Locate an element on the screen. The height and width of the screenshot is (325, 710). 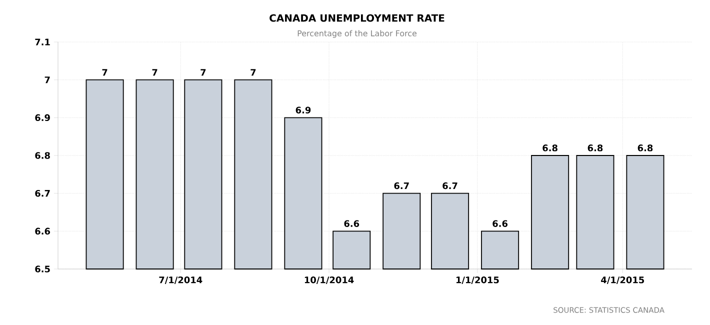
x-tick-label: 10/1/2014 is located at coordinates (329, 280).